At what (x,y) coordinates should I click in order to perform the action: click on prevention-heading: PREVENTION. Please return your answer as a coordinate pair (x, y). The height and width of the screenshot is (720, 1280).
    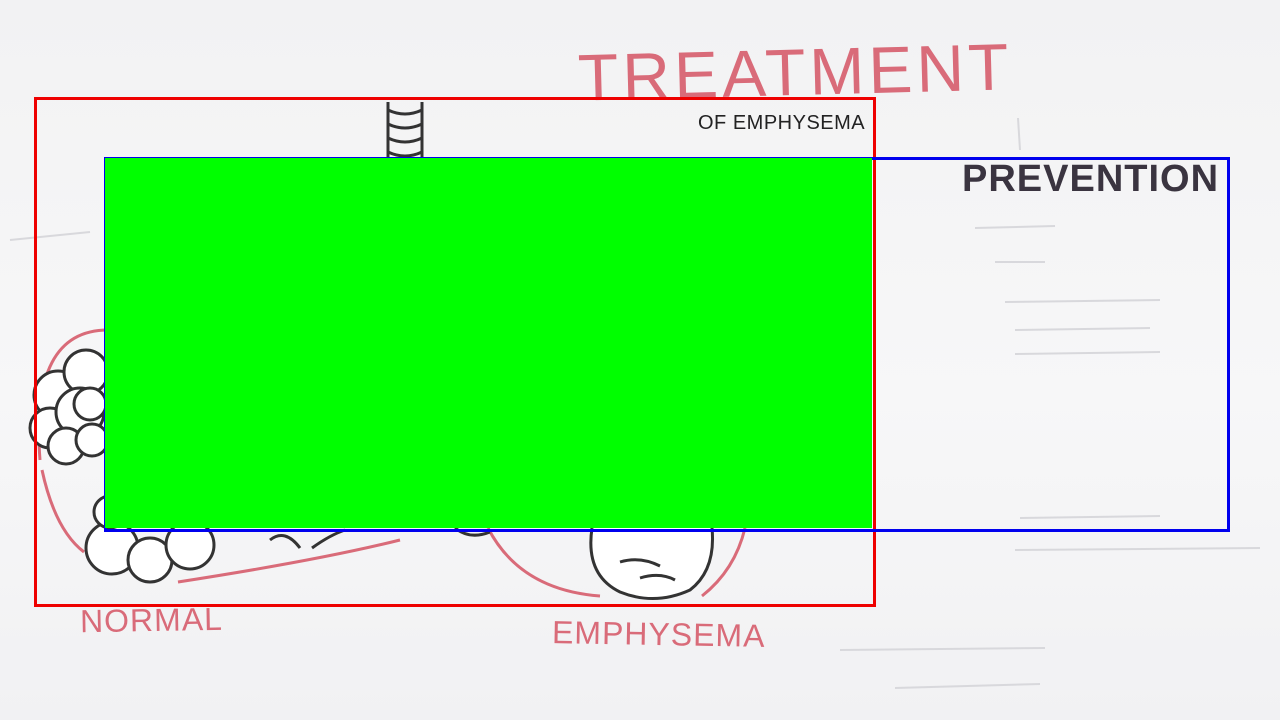
    Looking at the image, I should click on (1091, 179).